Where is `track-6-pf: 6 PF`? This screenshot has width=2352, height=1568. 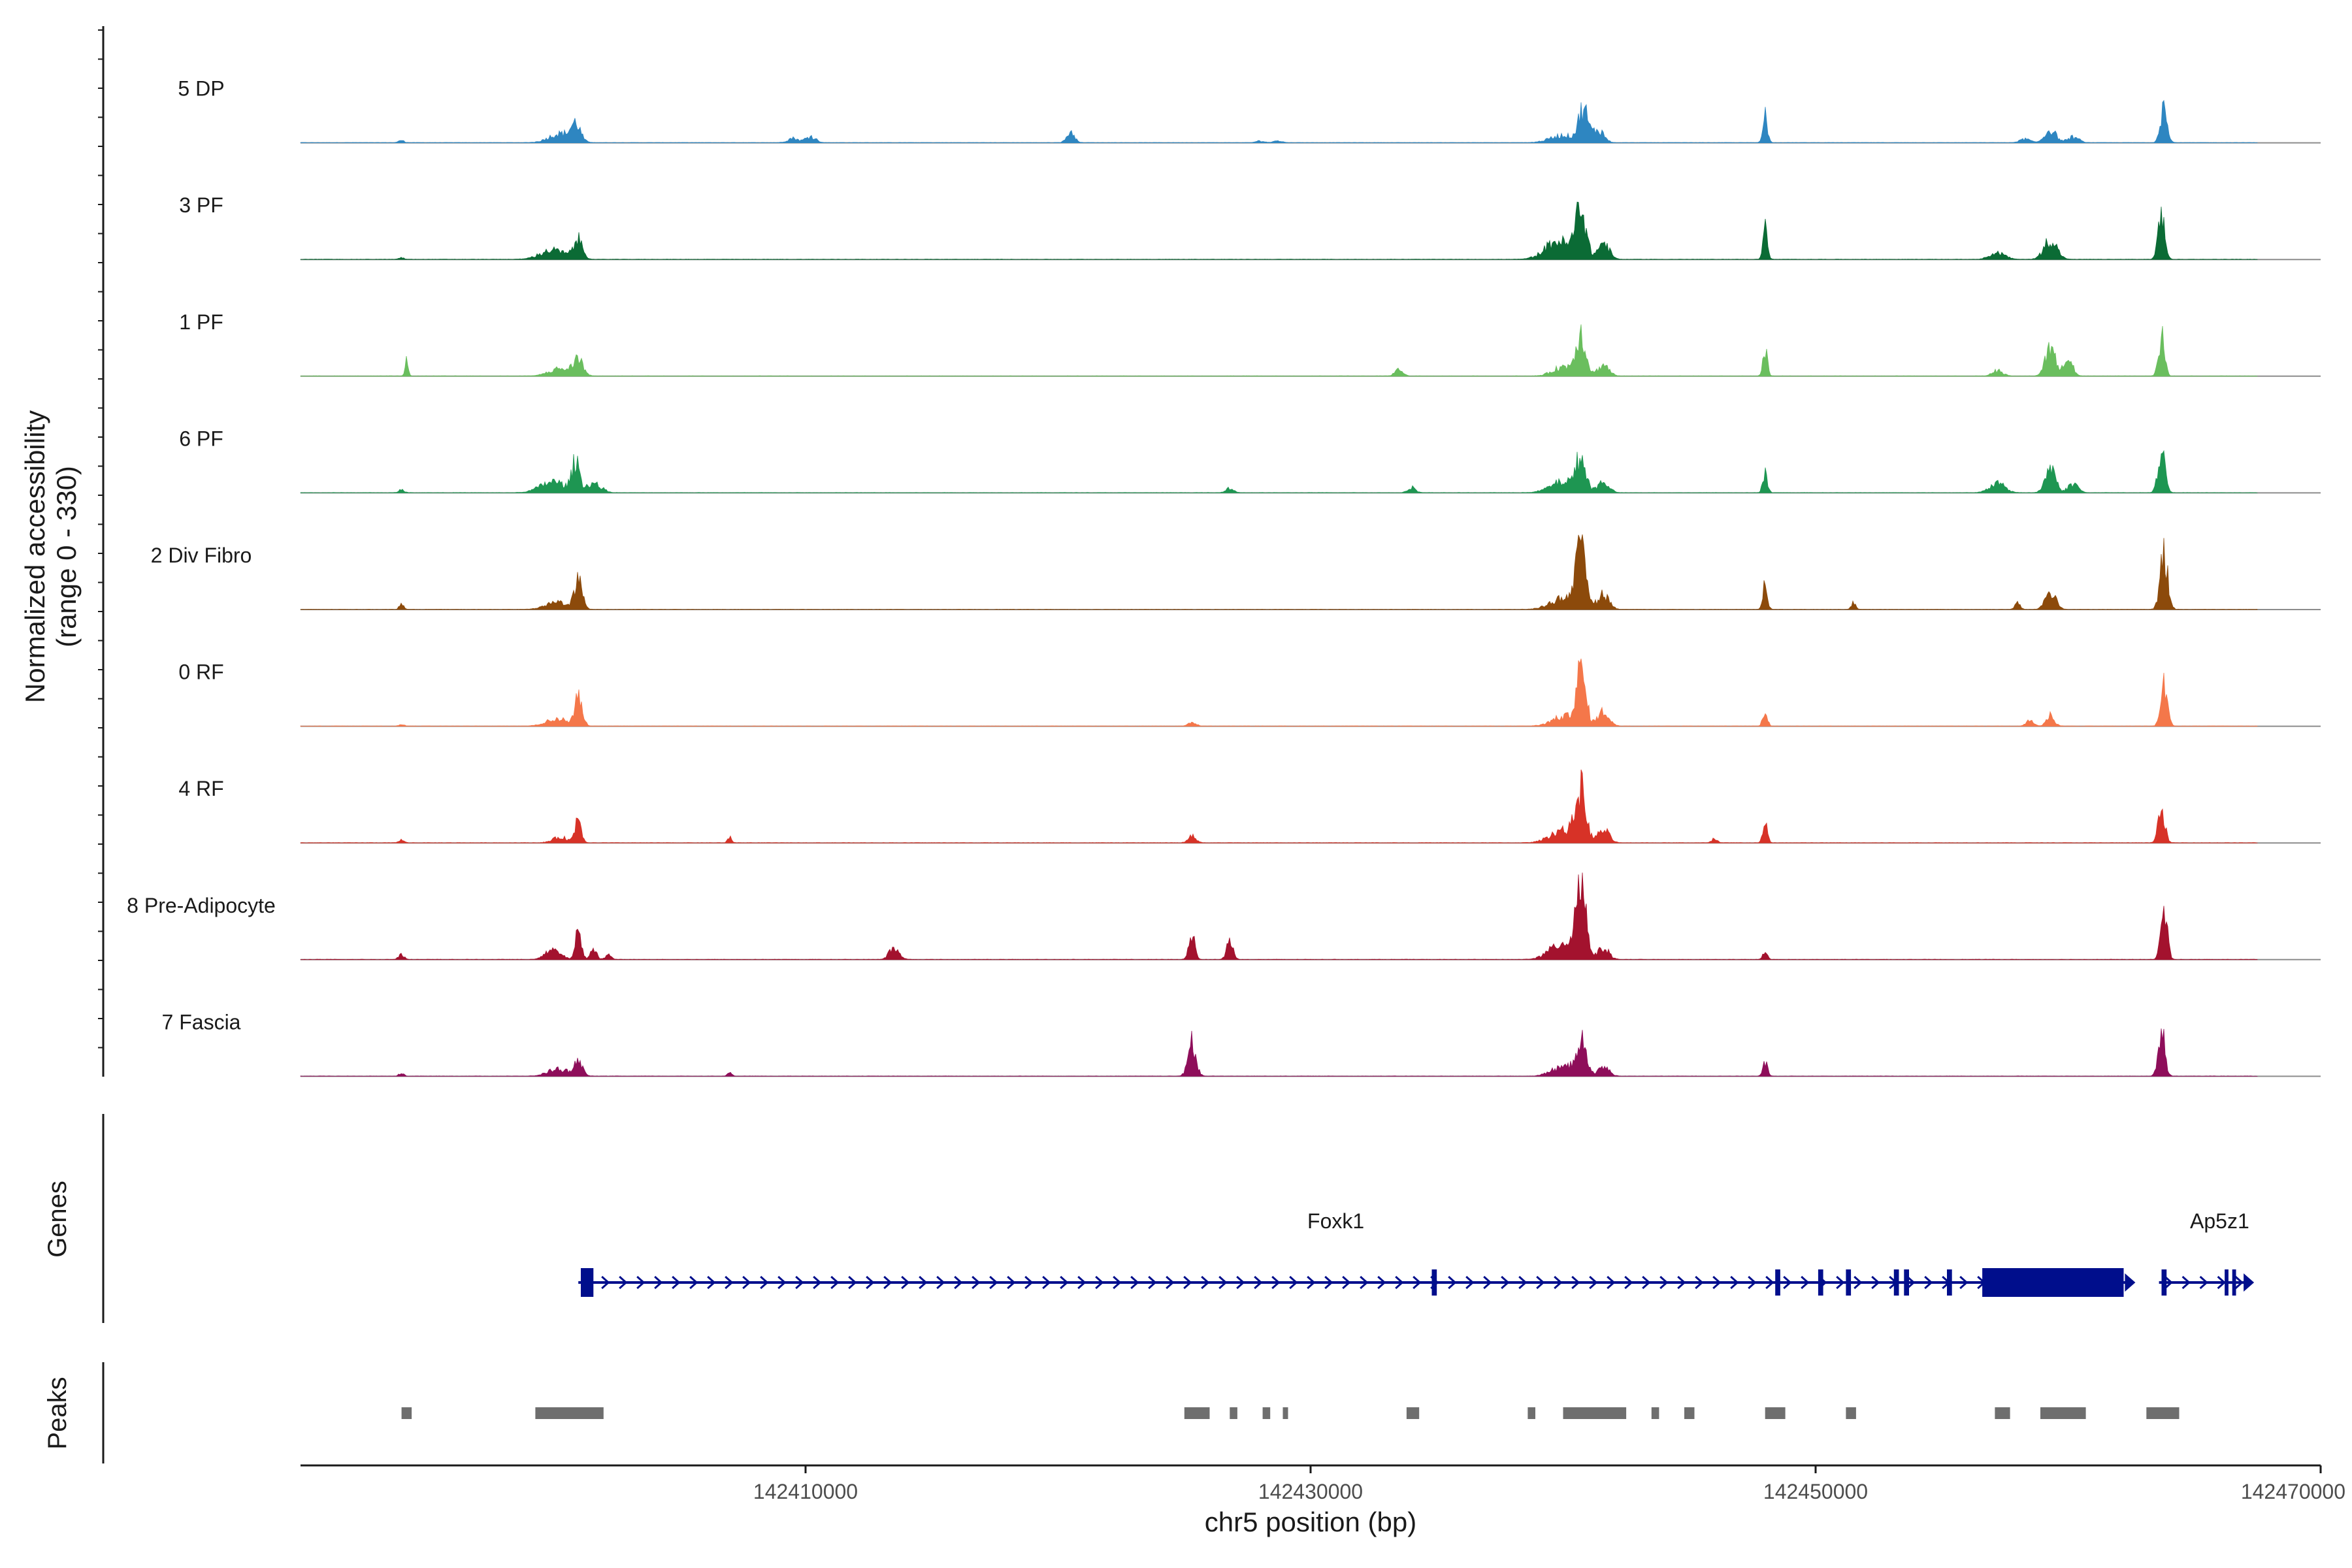 track-6-pf: 6 PF is located at coordinates (1250, 460).